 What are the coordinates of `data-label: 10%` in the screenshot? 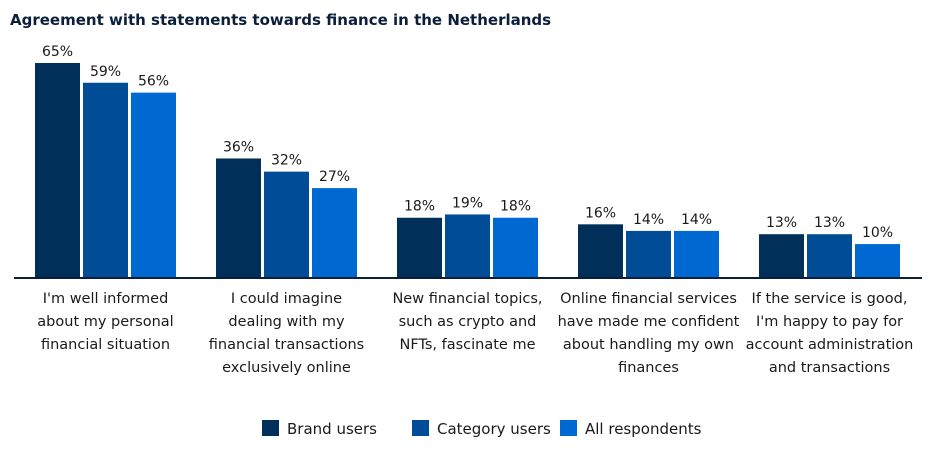 It's located at (877, 233).